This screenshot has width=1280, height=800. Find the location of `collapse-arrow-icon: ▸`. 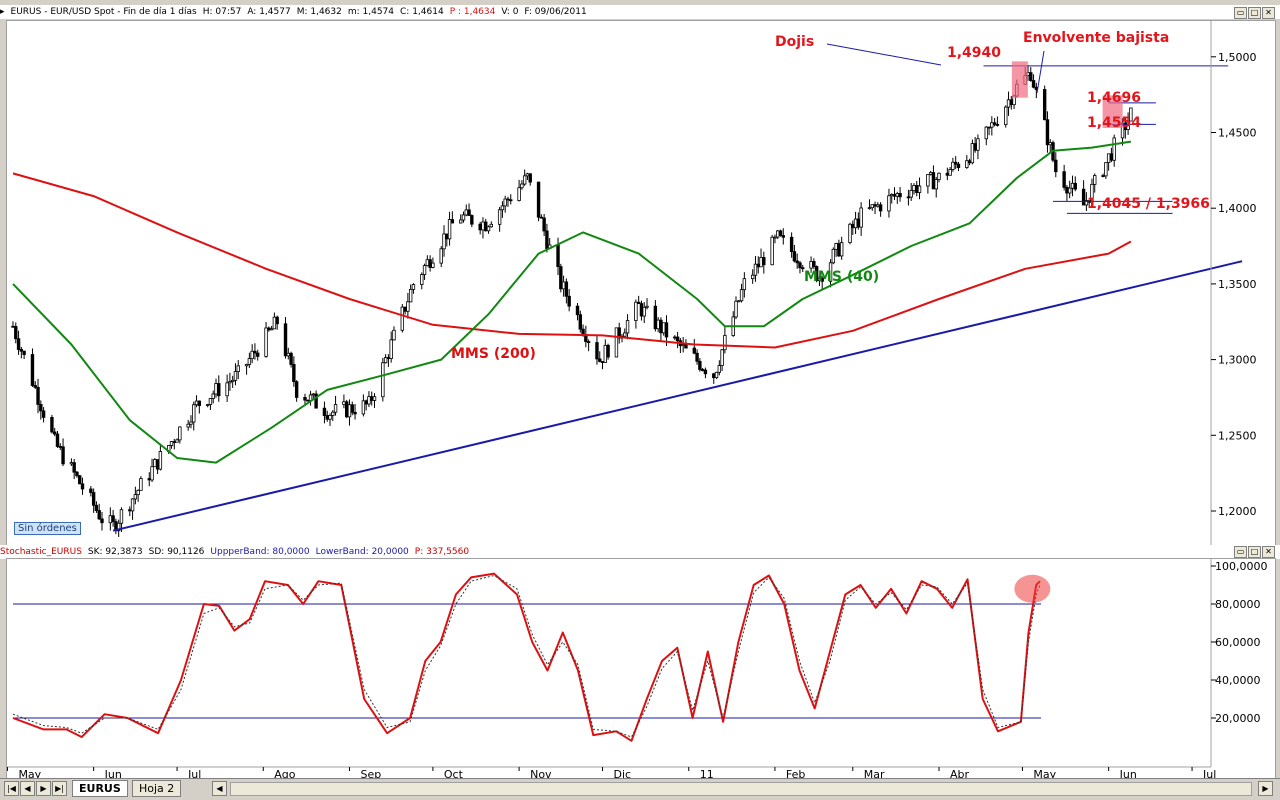

collapse-arrow-icon: ▸ is located at coordinates (2, 12).